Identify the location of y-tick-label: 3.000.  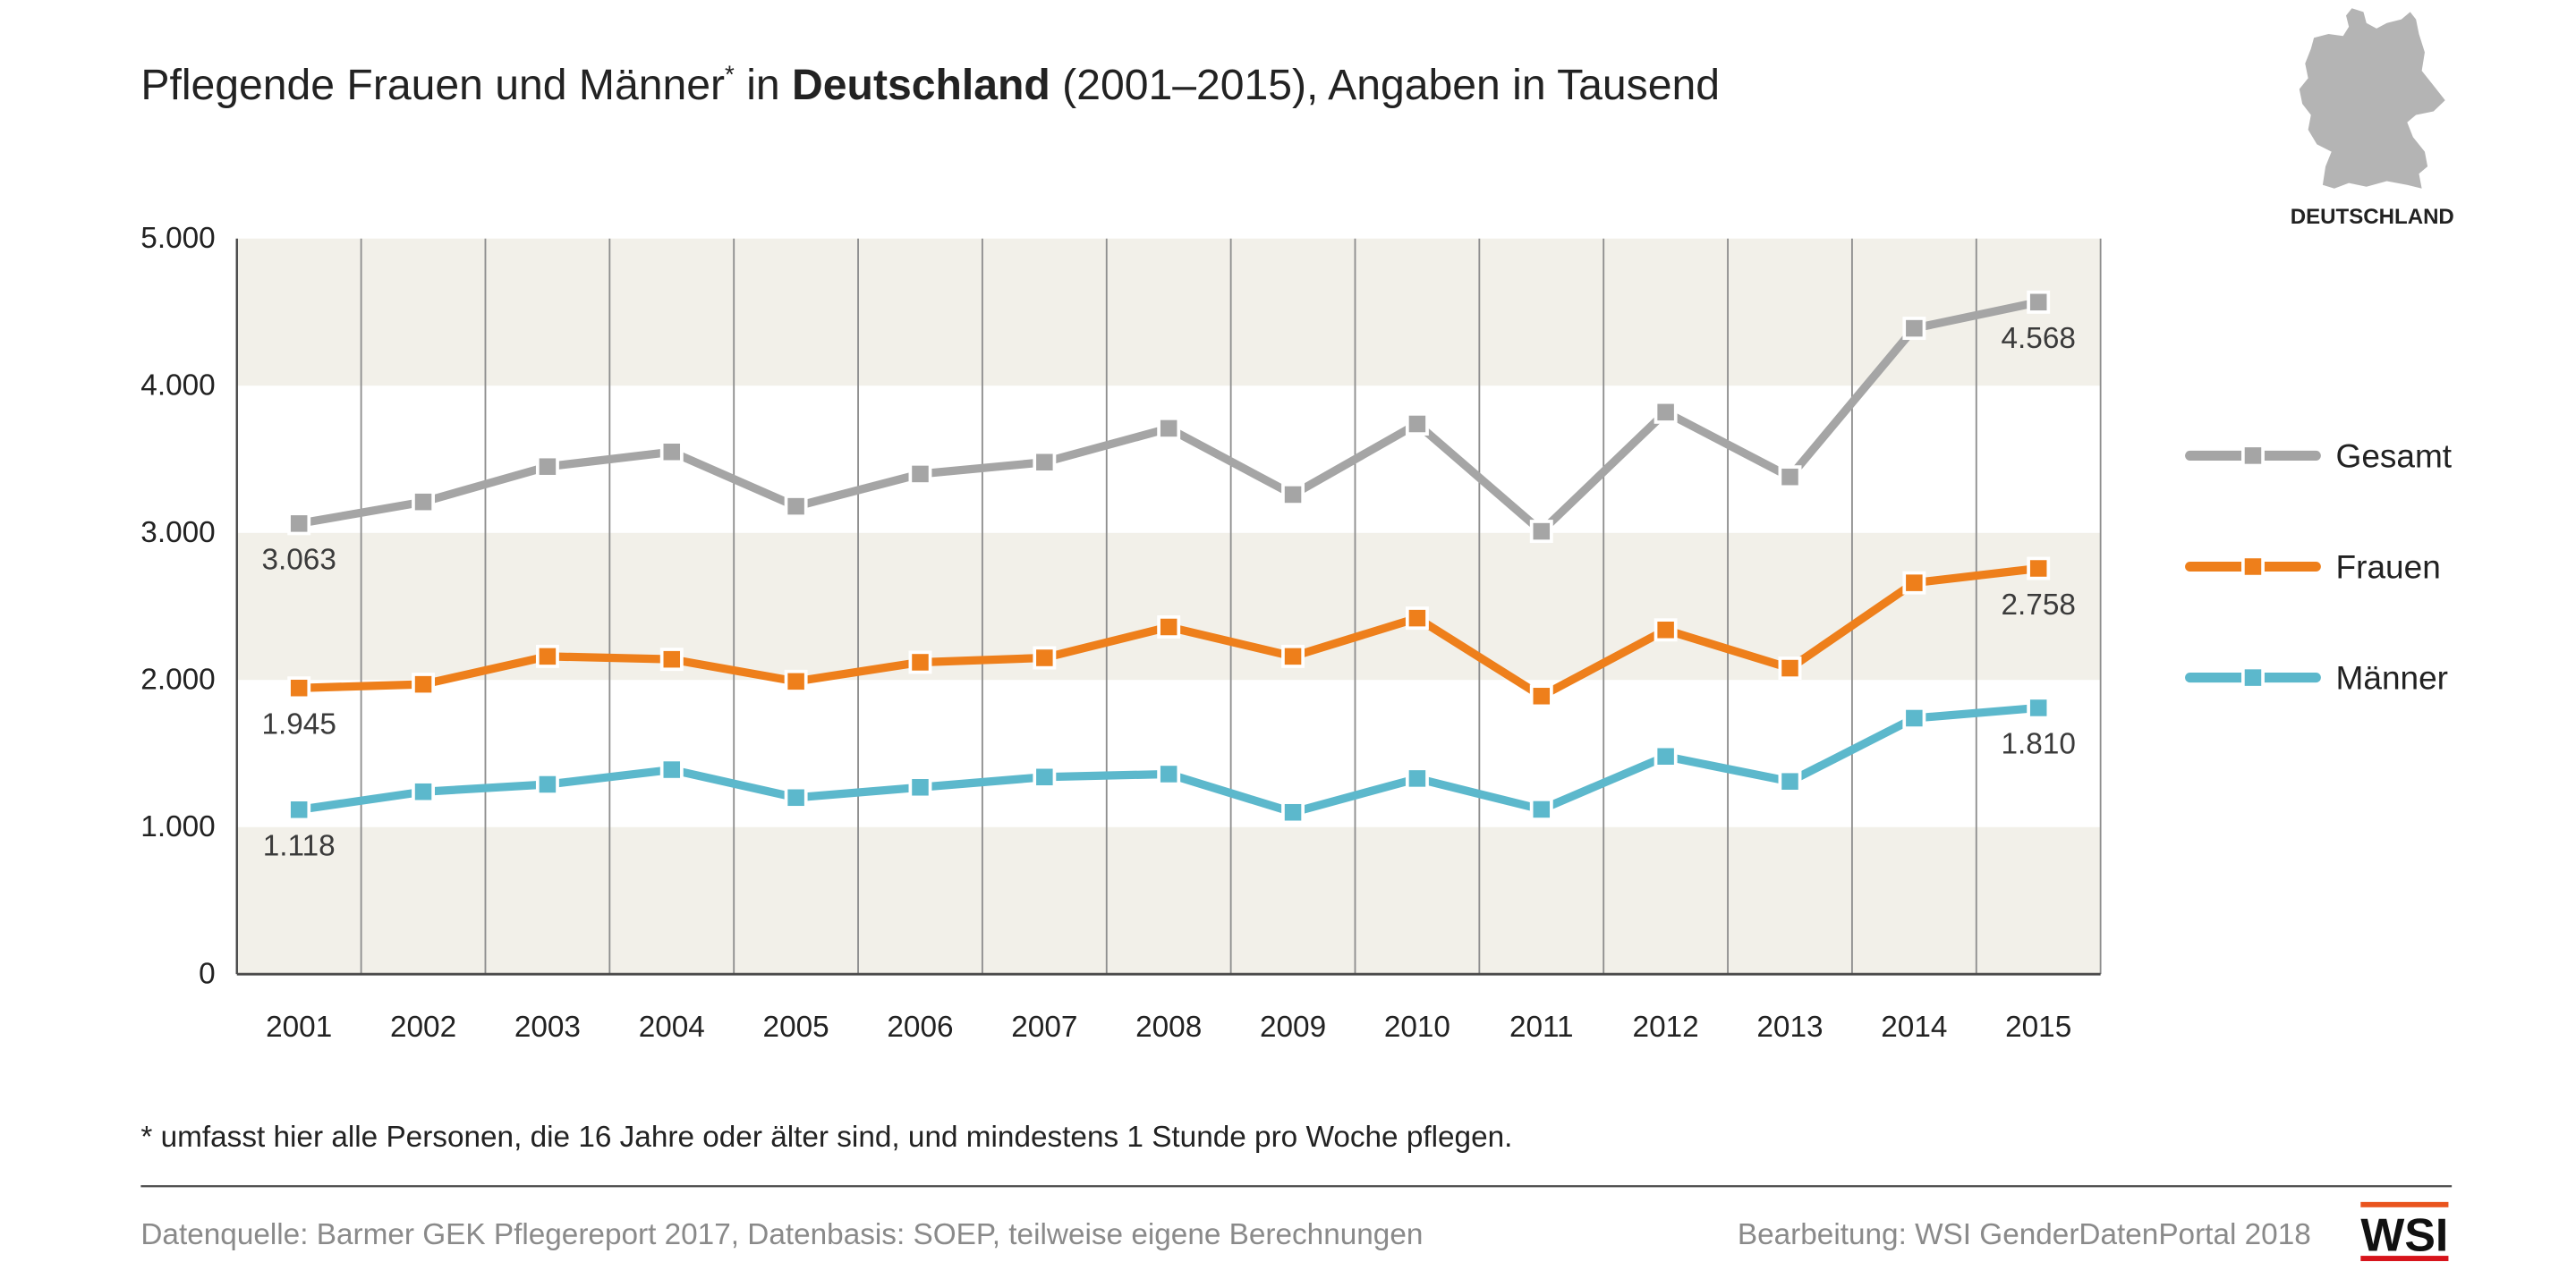
(177, 532).